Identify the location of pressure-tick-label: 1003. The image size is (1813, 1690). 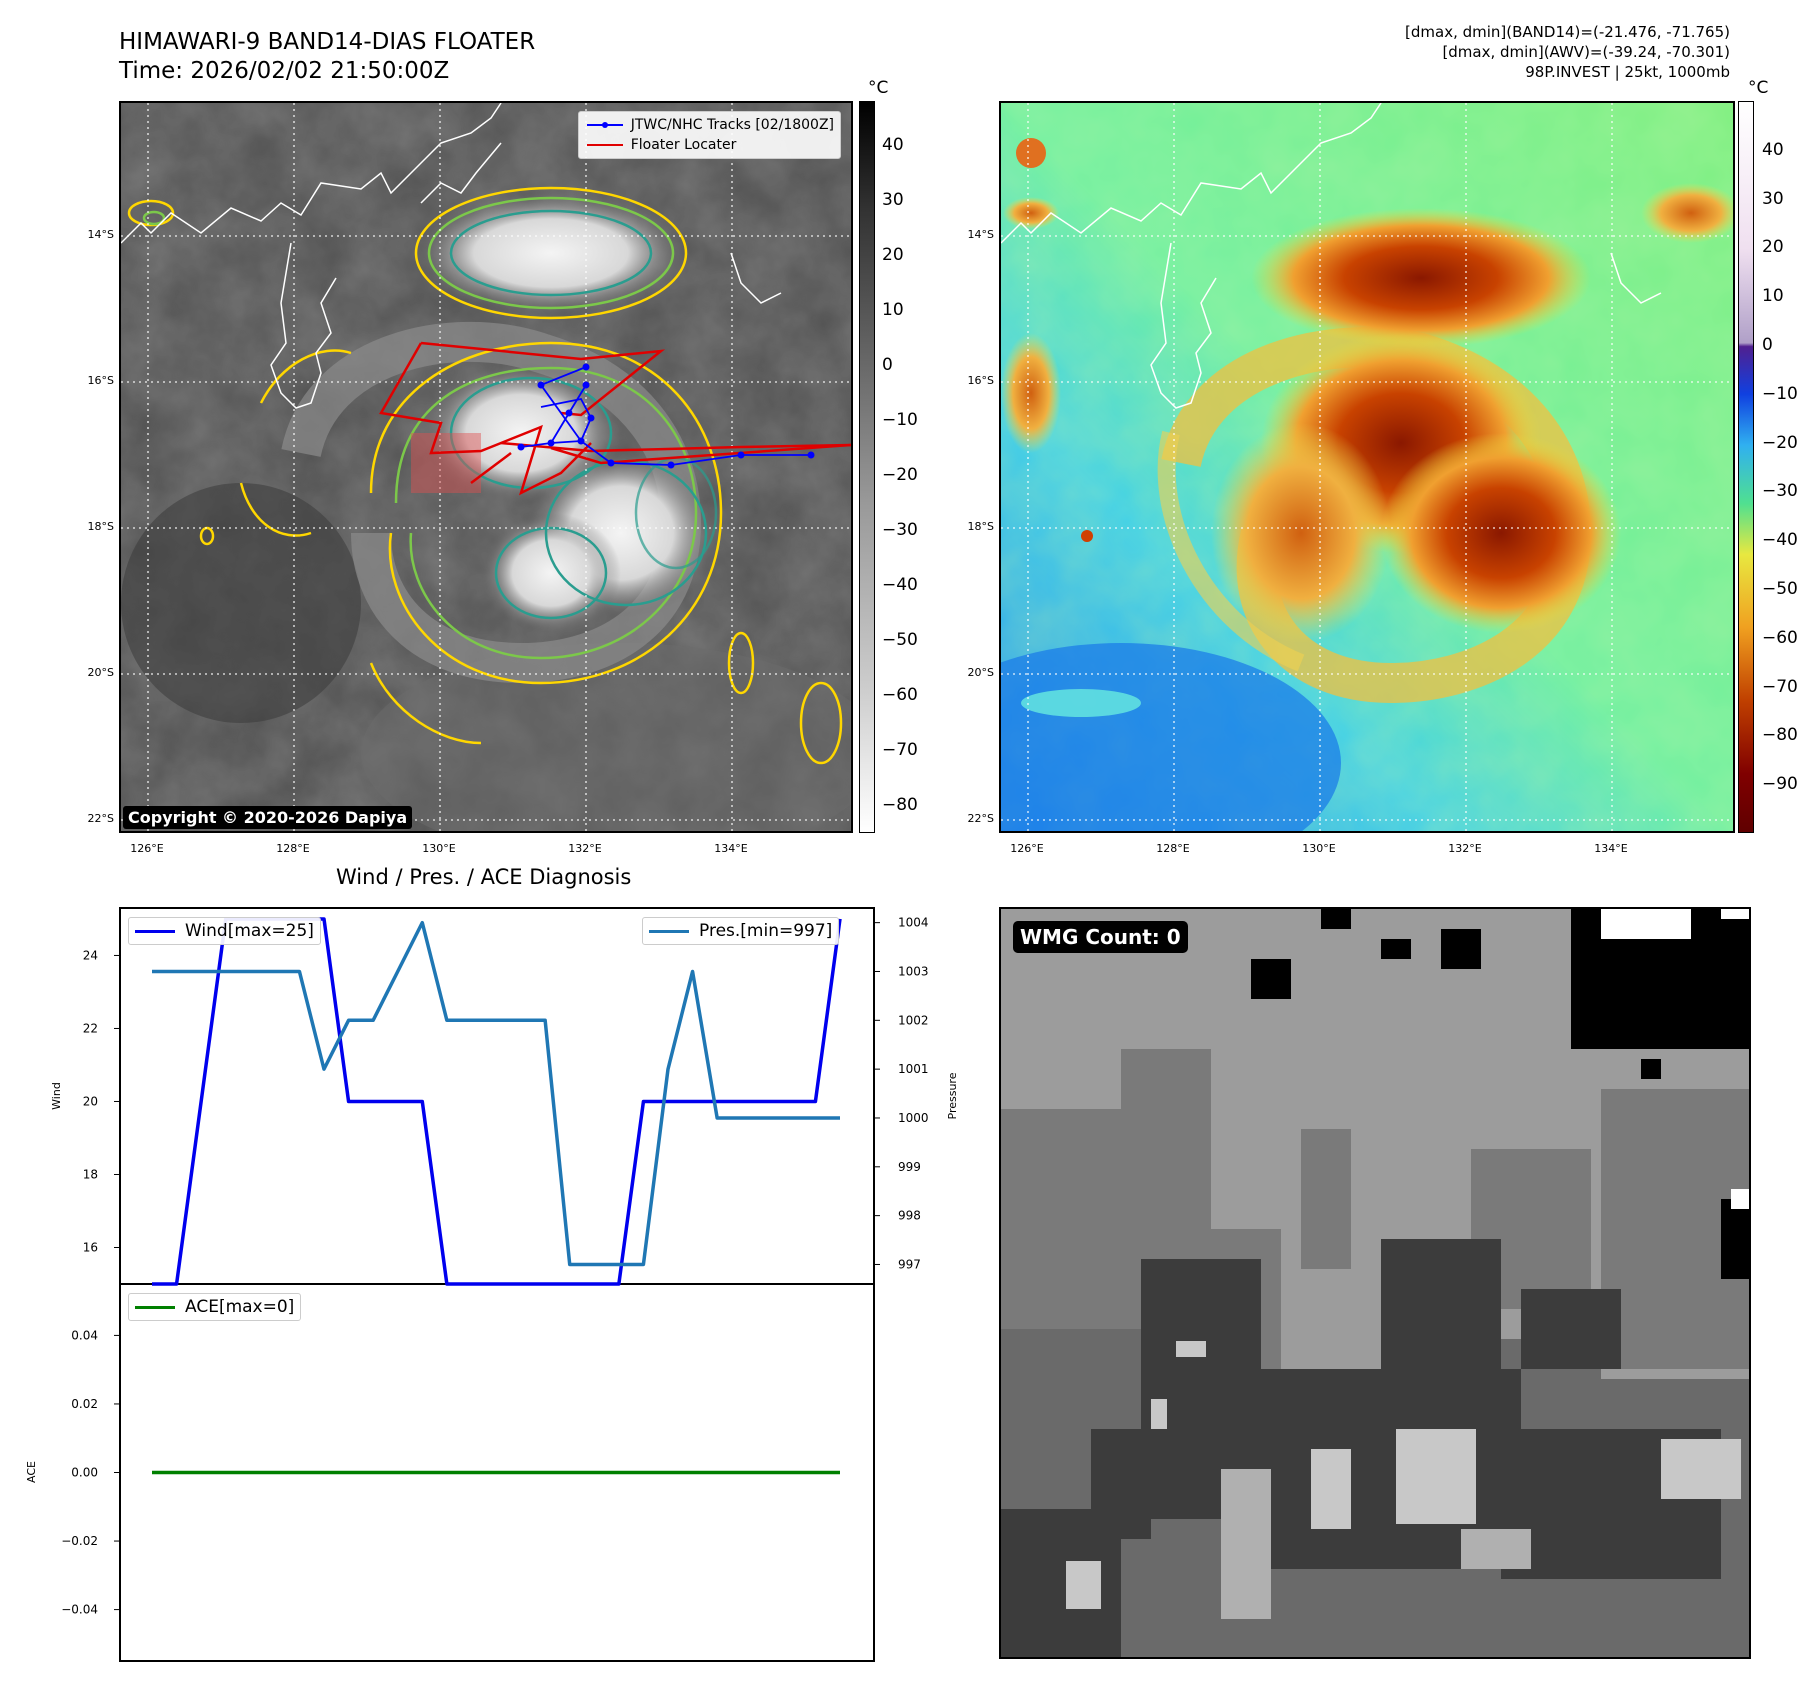
(913, 971).